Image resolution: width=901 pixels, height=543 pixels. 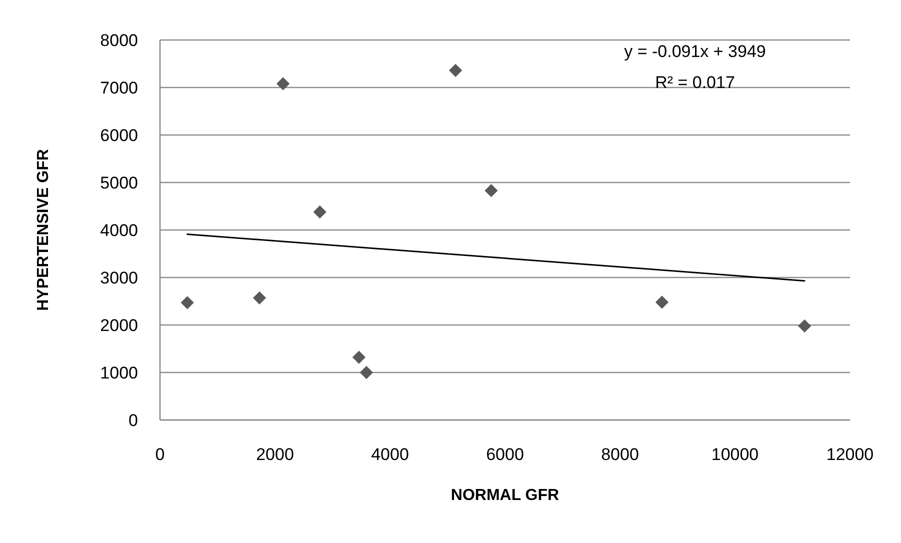 I want to click on x-tick-label: 4000, so click(x=390, y=454).